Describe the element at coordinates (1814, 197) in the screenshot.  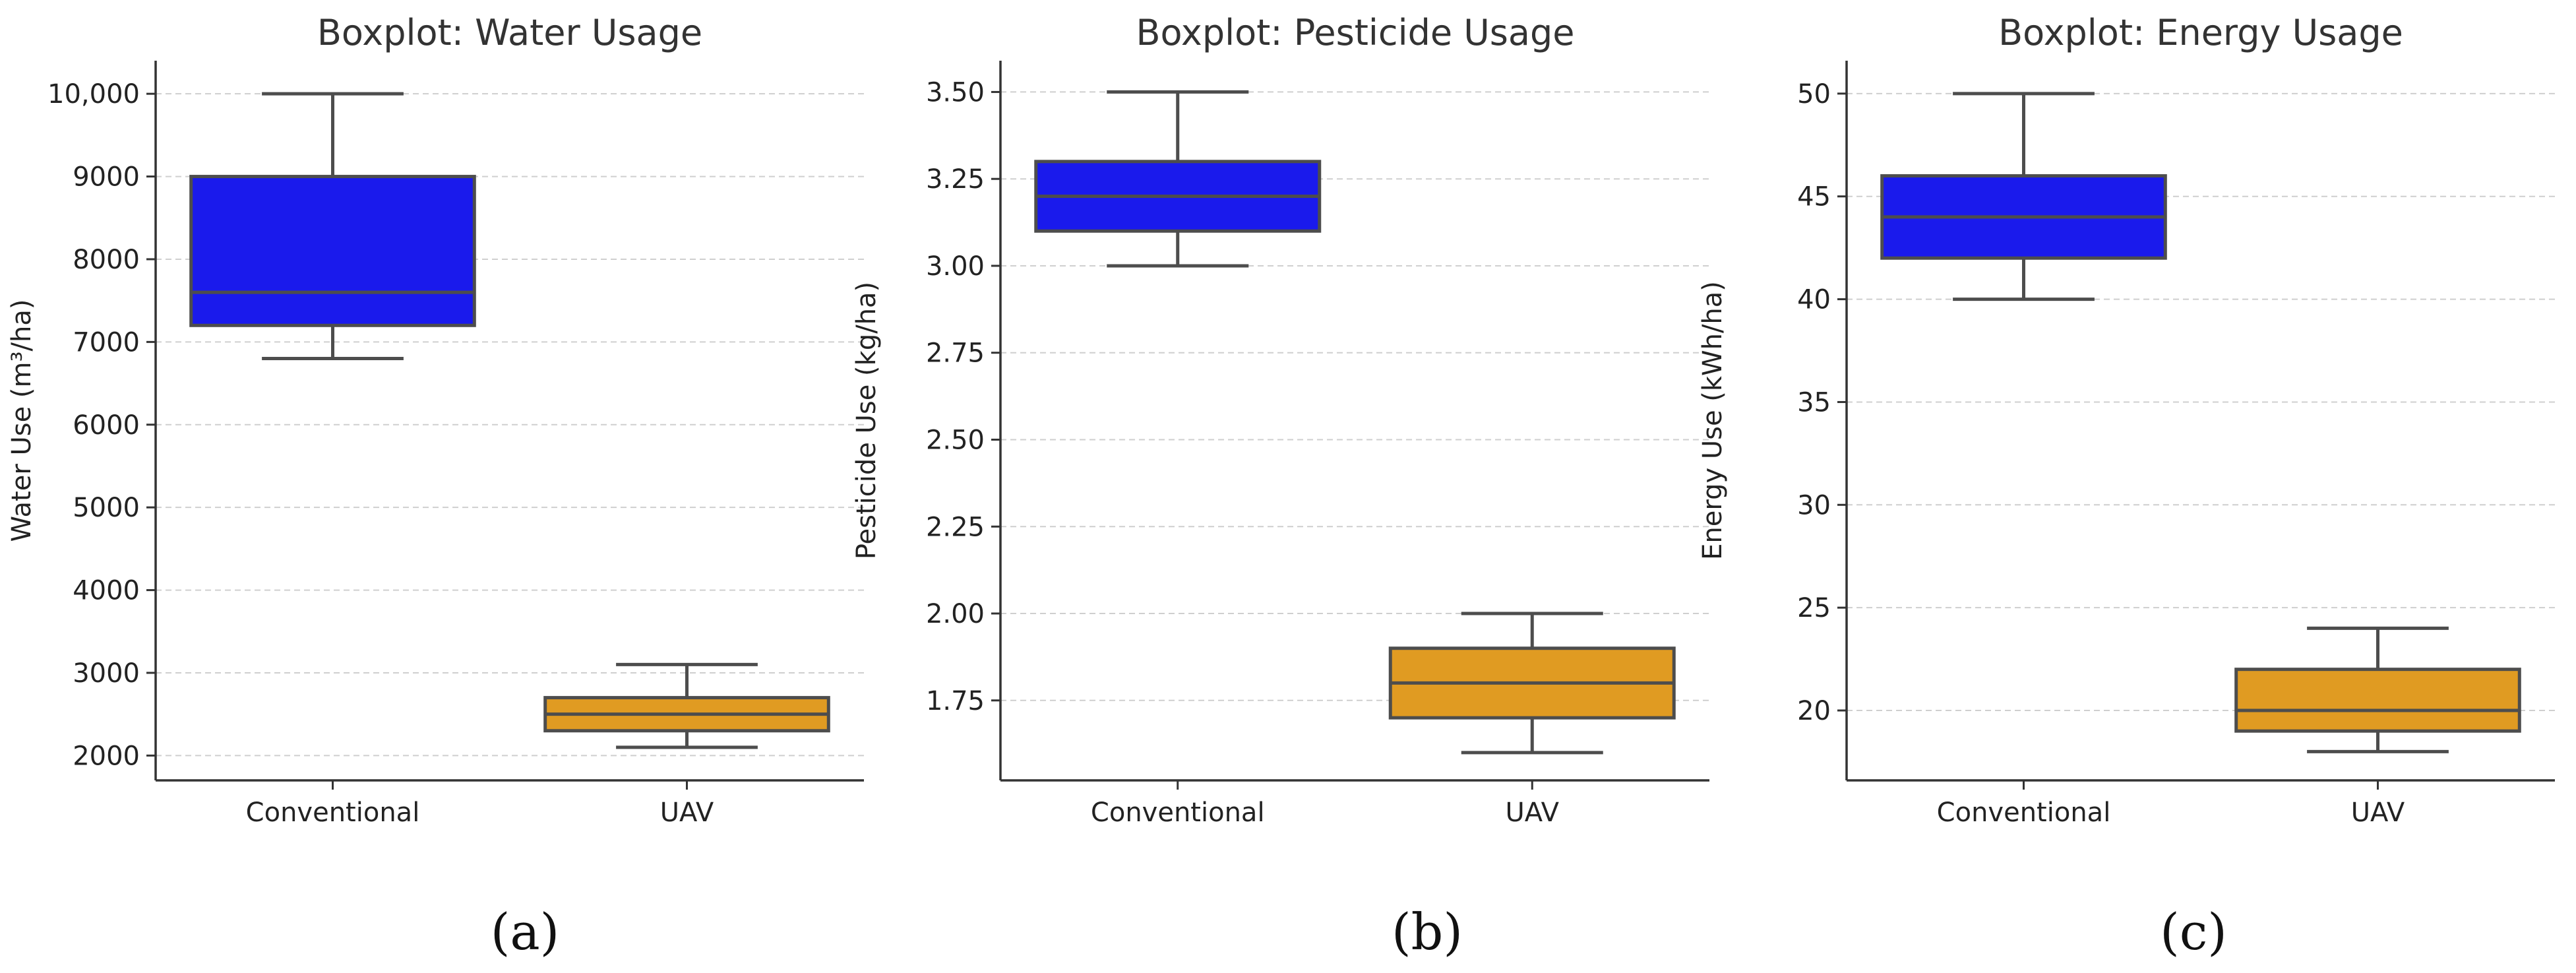
I see `y-tick-label: 45` at that location.